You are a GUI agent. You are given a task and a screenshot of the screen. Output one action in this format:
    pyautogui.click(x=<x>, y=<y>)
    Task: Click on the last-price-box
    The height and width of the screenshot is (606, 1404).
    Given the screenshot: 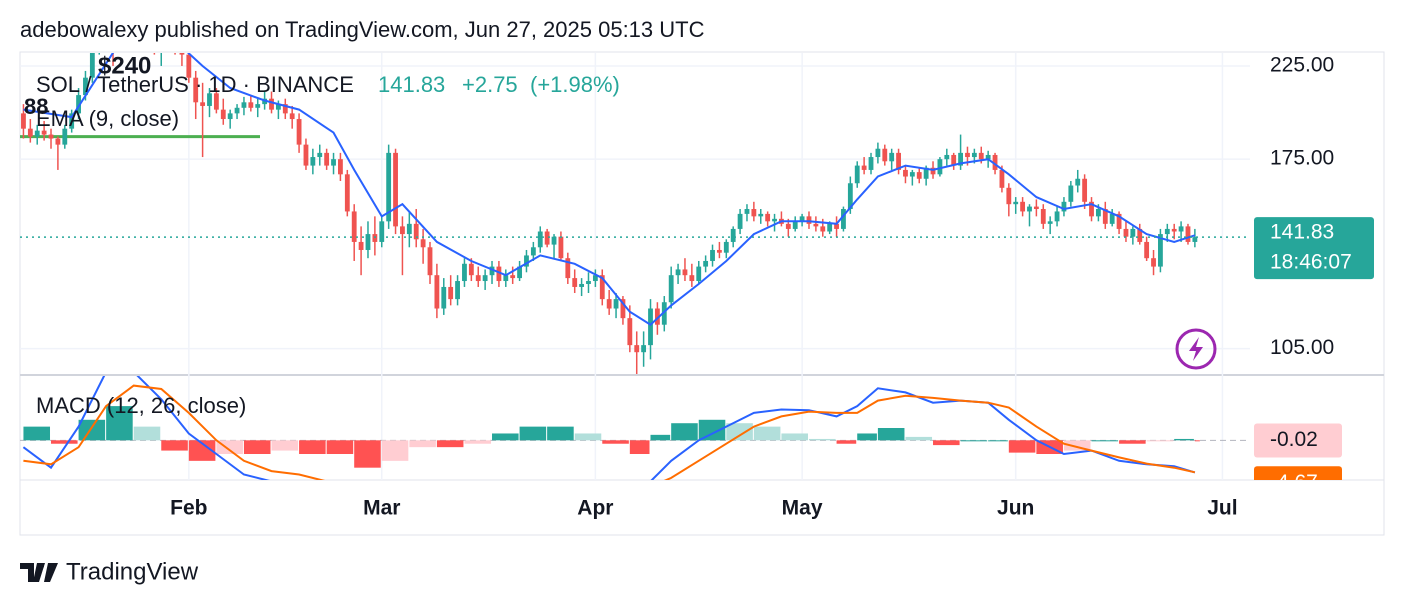 What is the action you would take?
    pyautogui.click(x=1314, y=248)
    